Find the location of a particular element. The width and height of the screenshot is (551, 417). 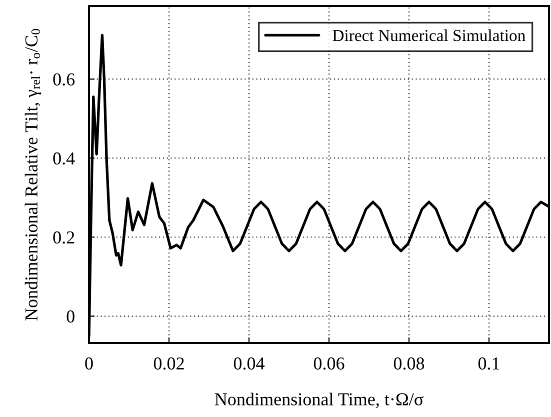

legend-label: Direct Numerical Simulation is located at coordinates (429, 35).